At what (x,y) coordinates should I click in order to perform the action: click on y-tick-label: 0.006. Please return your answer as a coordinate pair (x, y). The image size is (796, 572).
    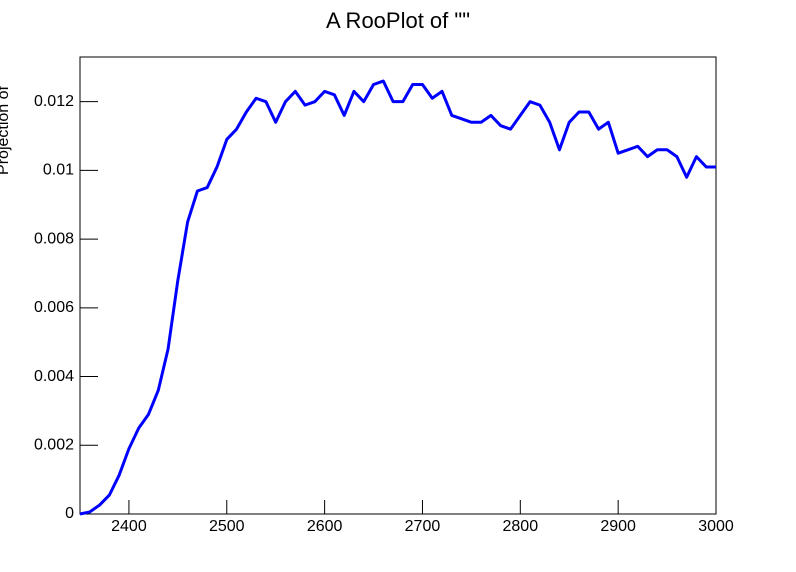
    Looking at the image, I should click on (54, 307).